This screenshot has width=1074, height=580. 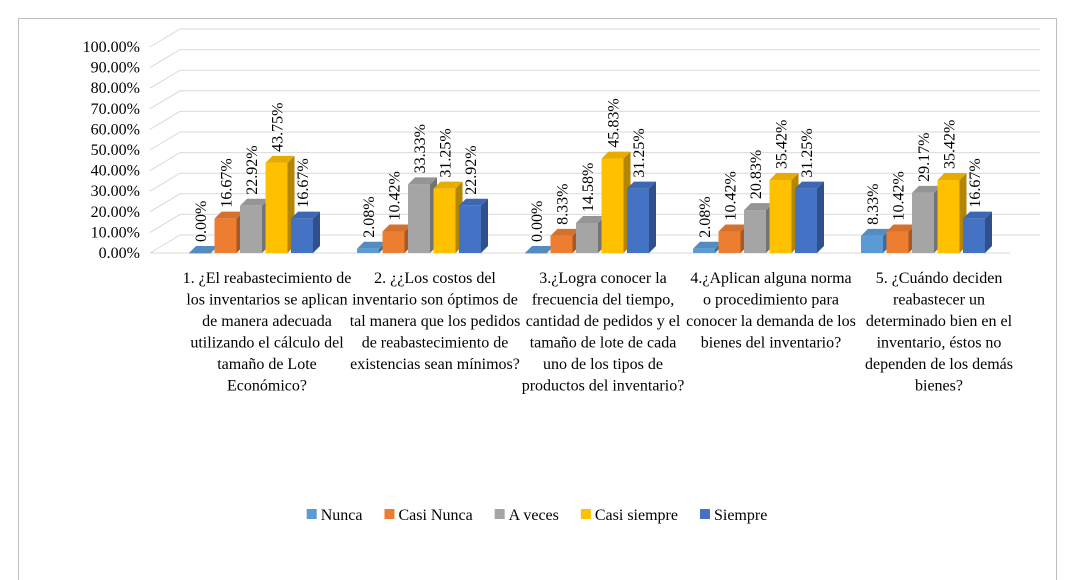 I want to click on label-line: 3.¿Logra conocer la, so click(x=602, y=278).